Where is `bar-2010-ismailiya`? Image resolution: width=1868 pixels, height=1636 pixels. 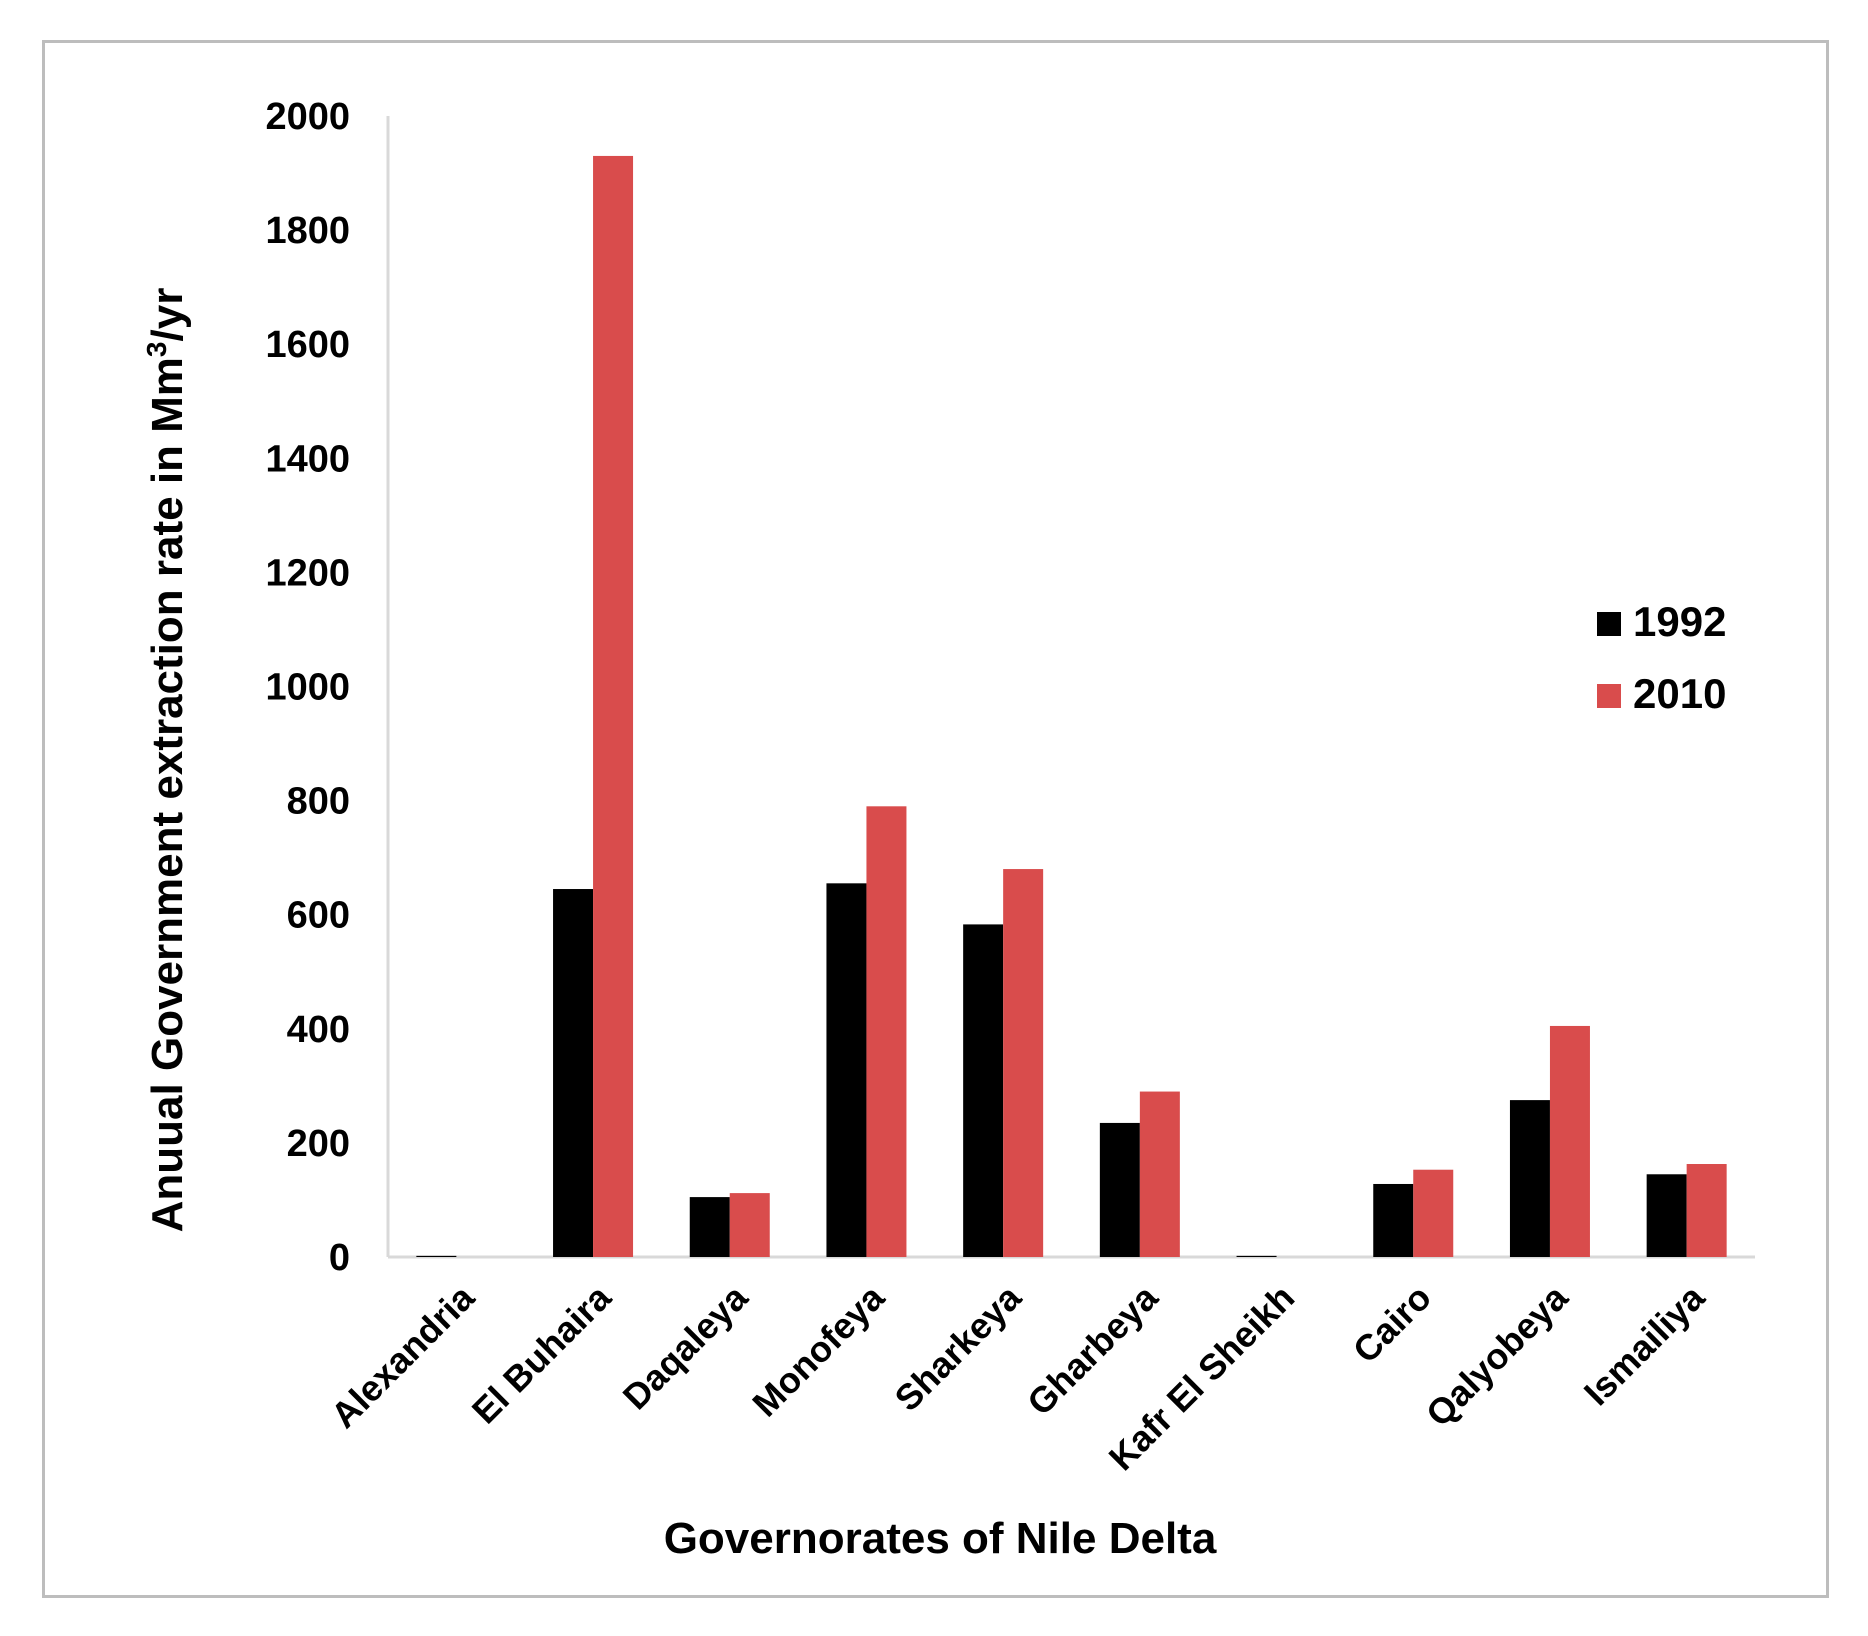
bar-2010-ismailiya is located at coordinates (1706, 1210).